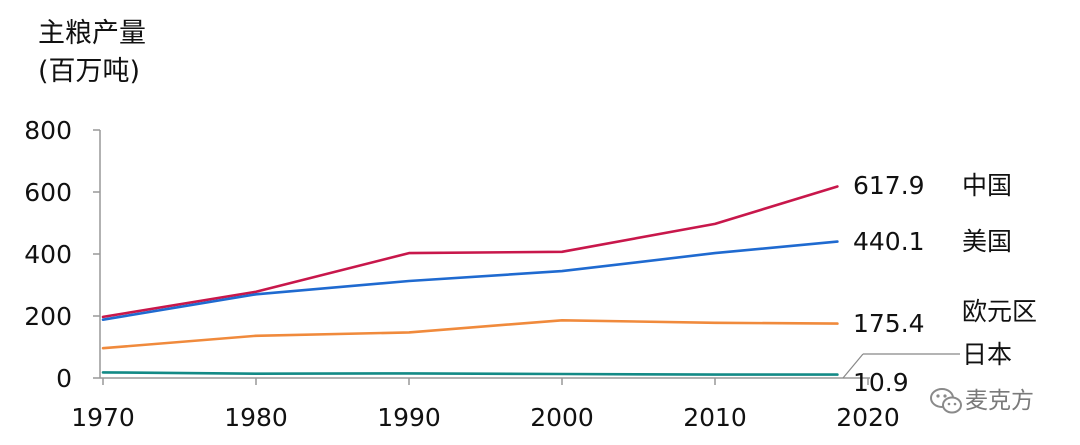  Describe the element at coordinates (987, 241) in the screenshot. I see `series-name-label: 美国` at that location.